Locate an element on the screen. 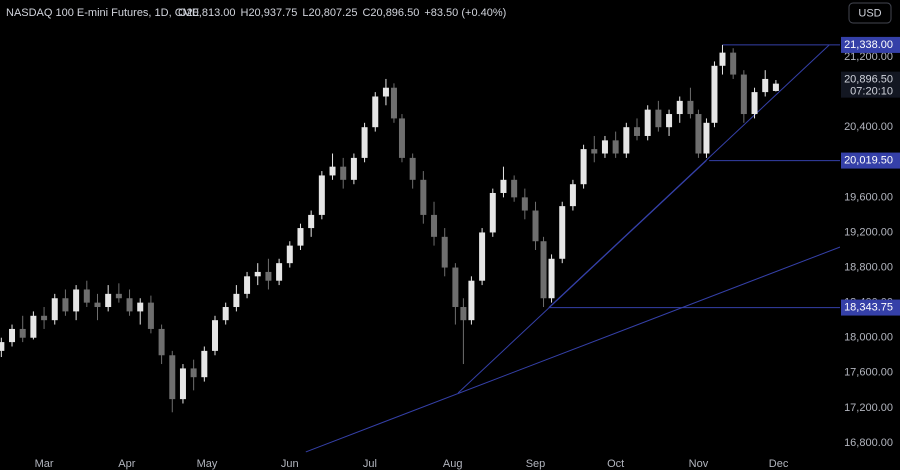 This screenshot has width=900, height=470. y-tick-label: 16,800.00 is located at coordinates (868, 443).